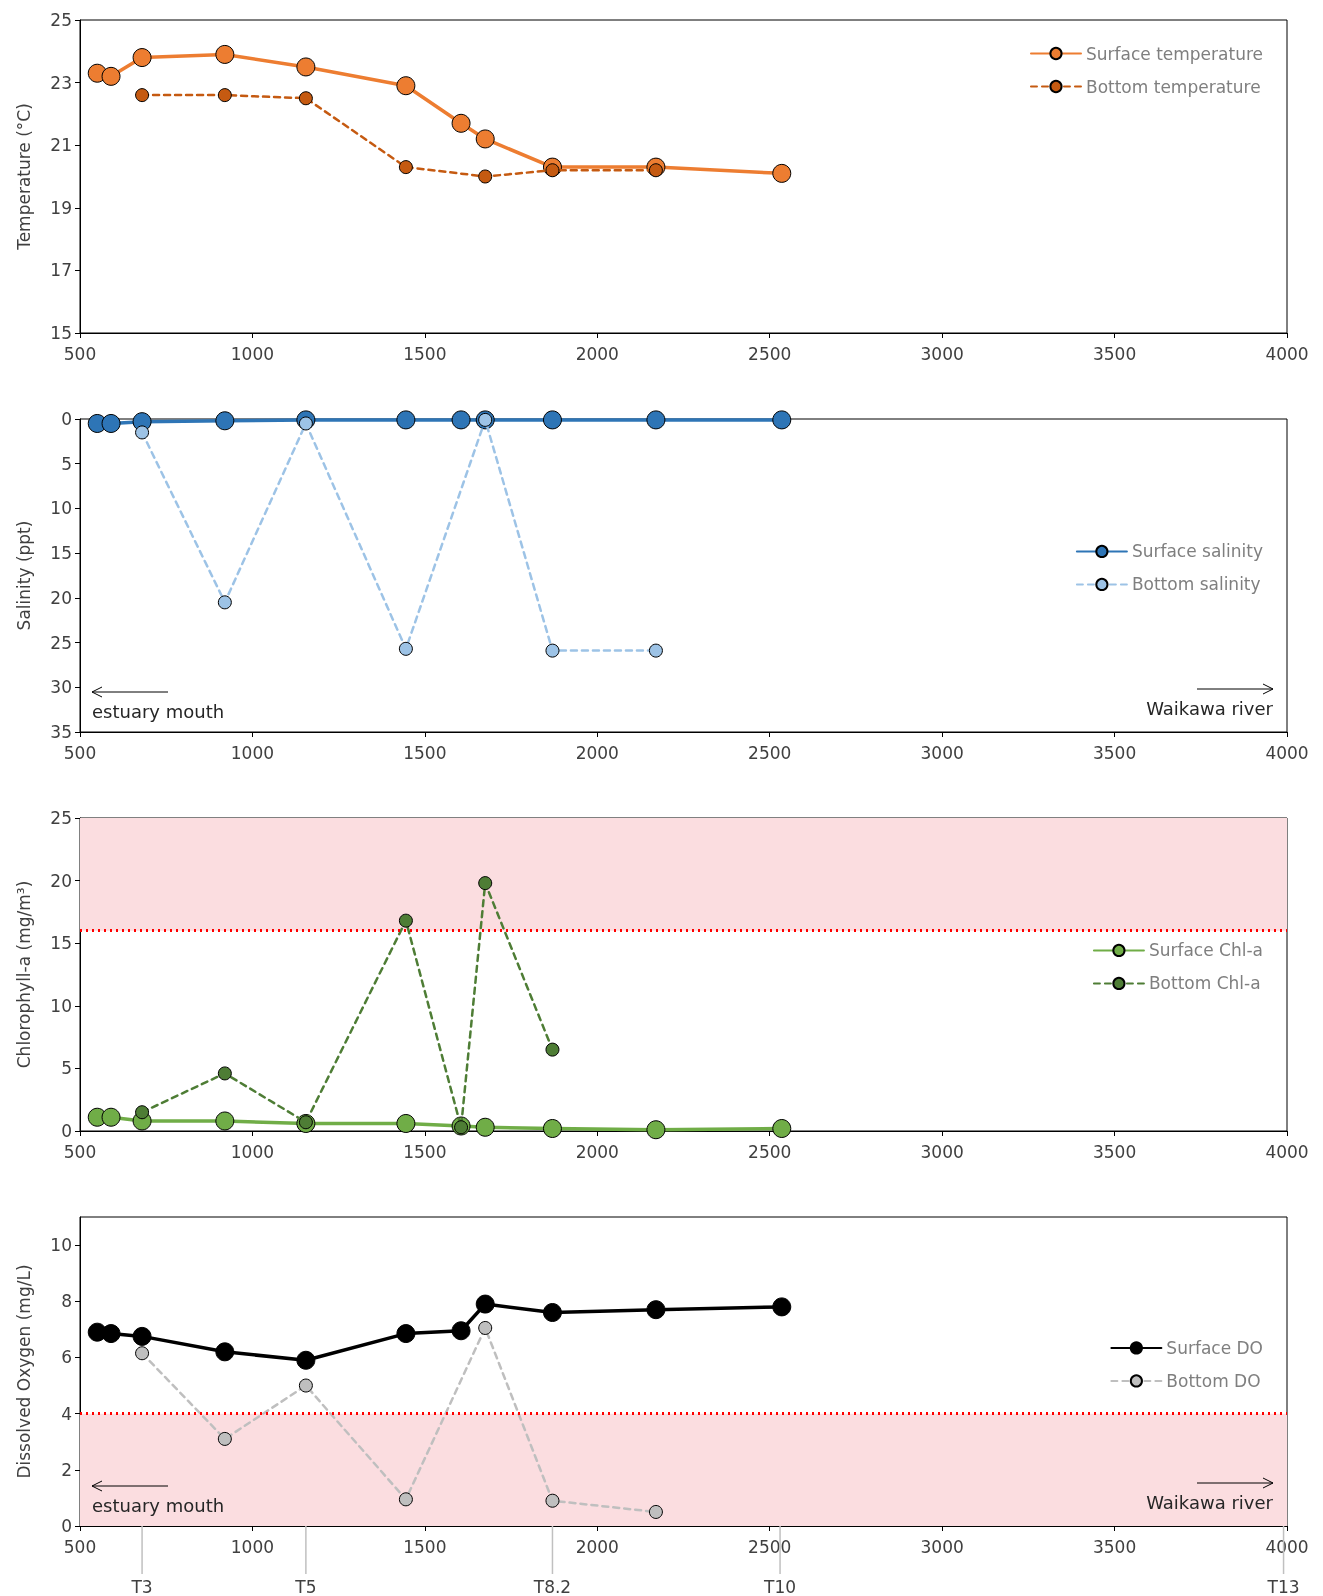 This screenshot has height=1596, width=1323. Describe the element at coordinates (1174, 53) in the screenshot. I see `legend-label: Surface temperature` at that location.